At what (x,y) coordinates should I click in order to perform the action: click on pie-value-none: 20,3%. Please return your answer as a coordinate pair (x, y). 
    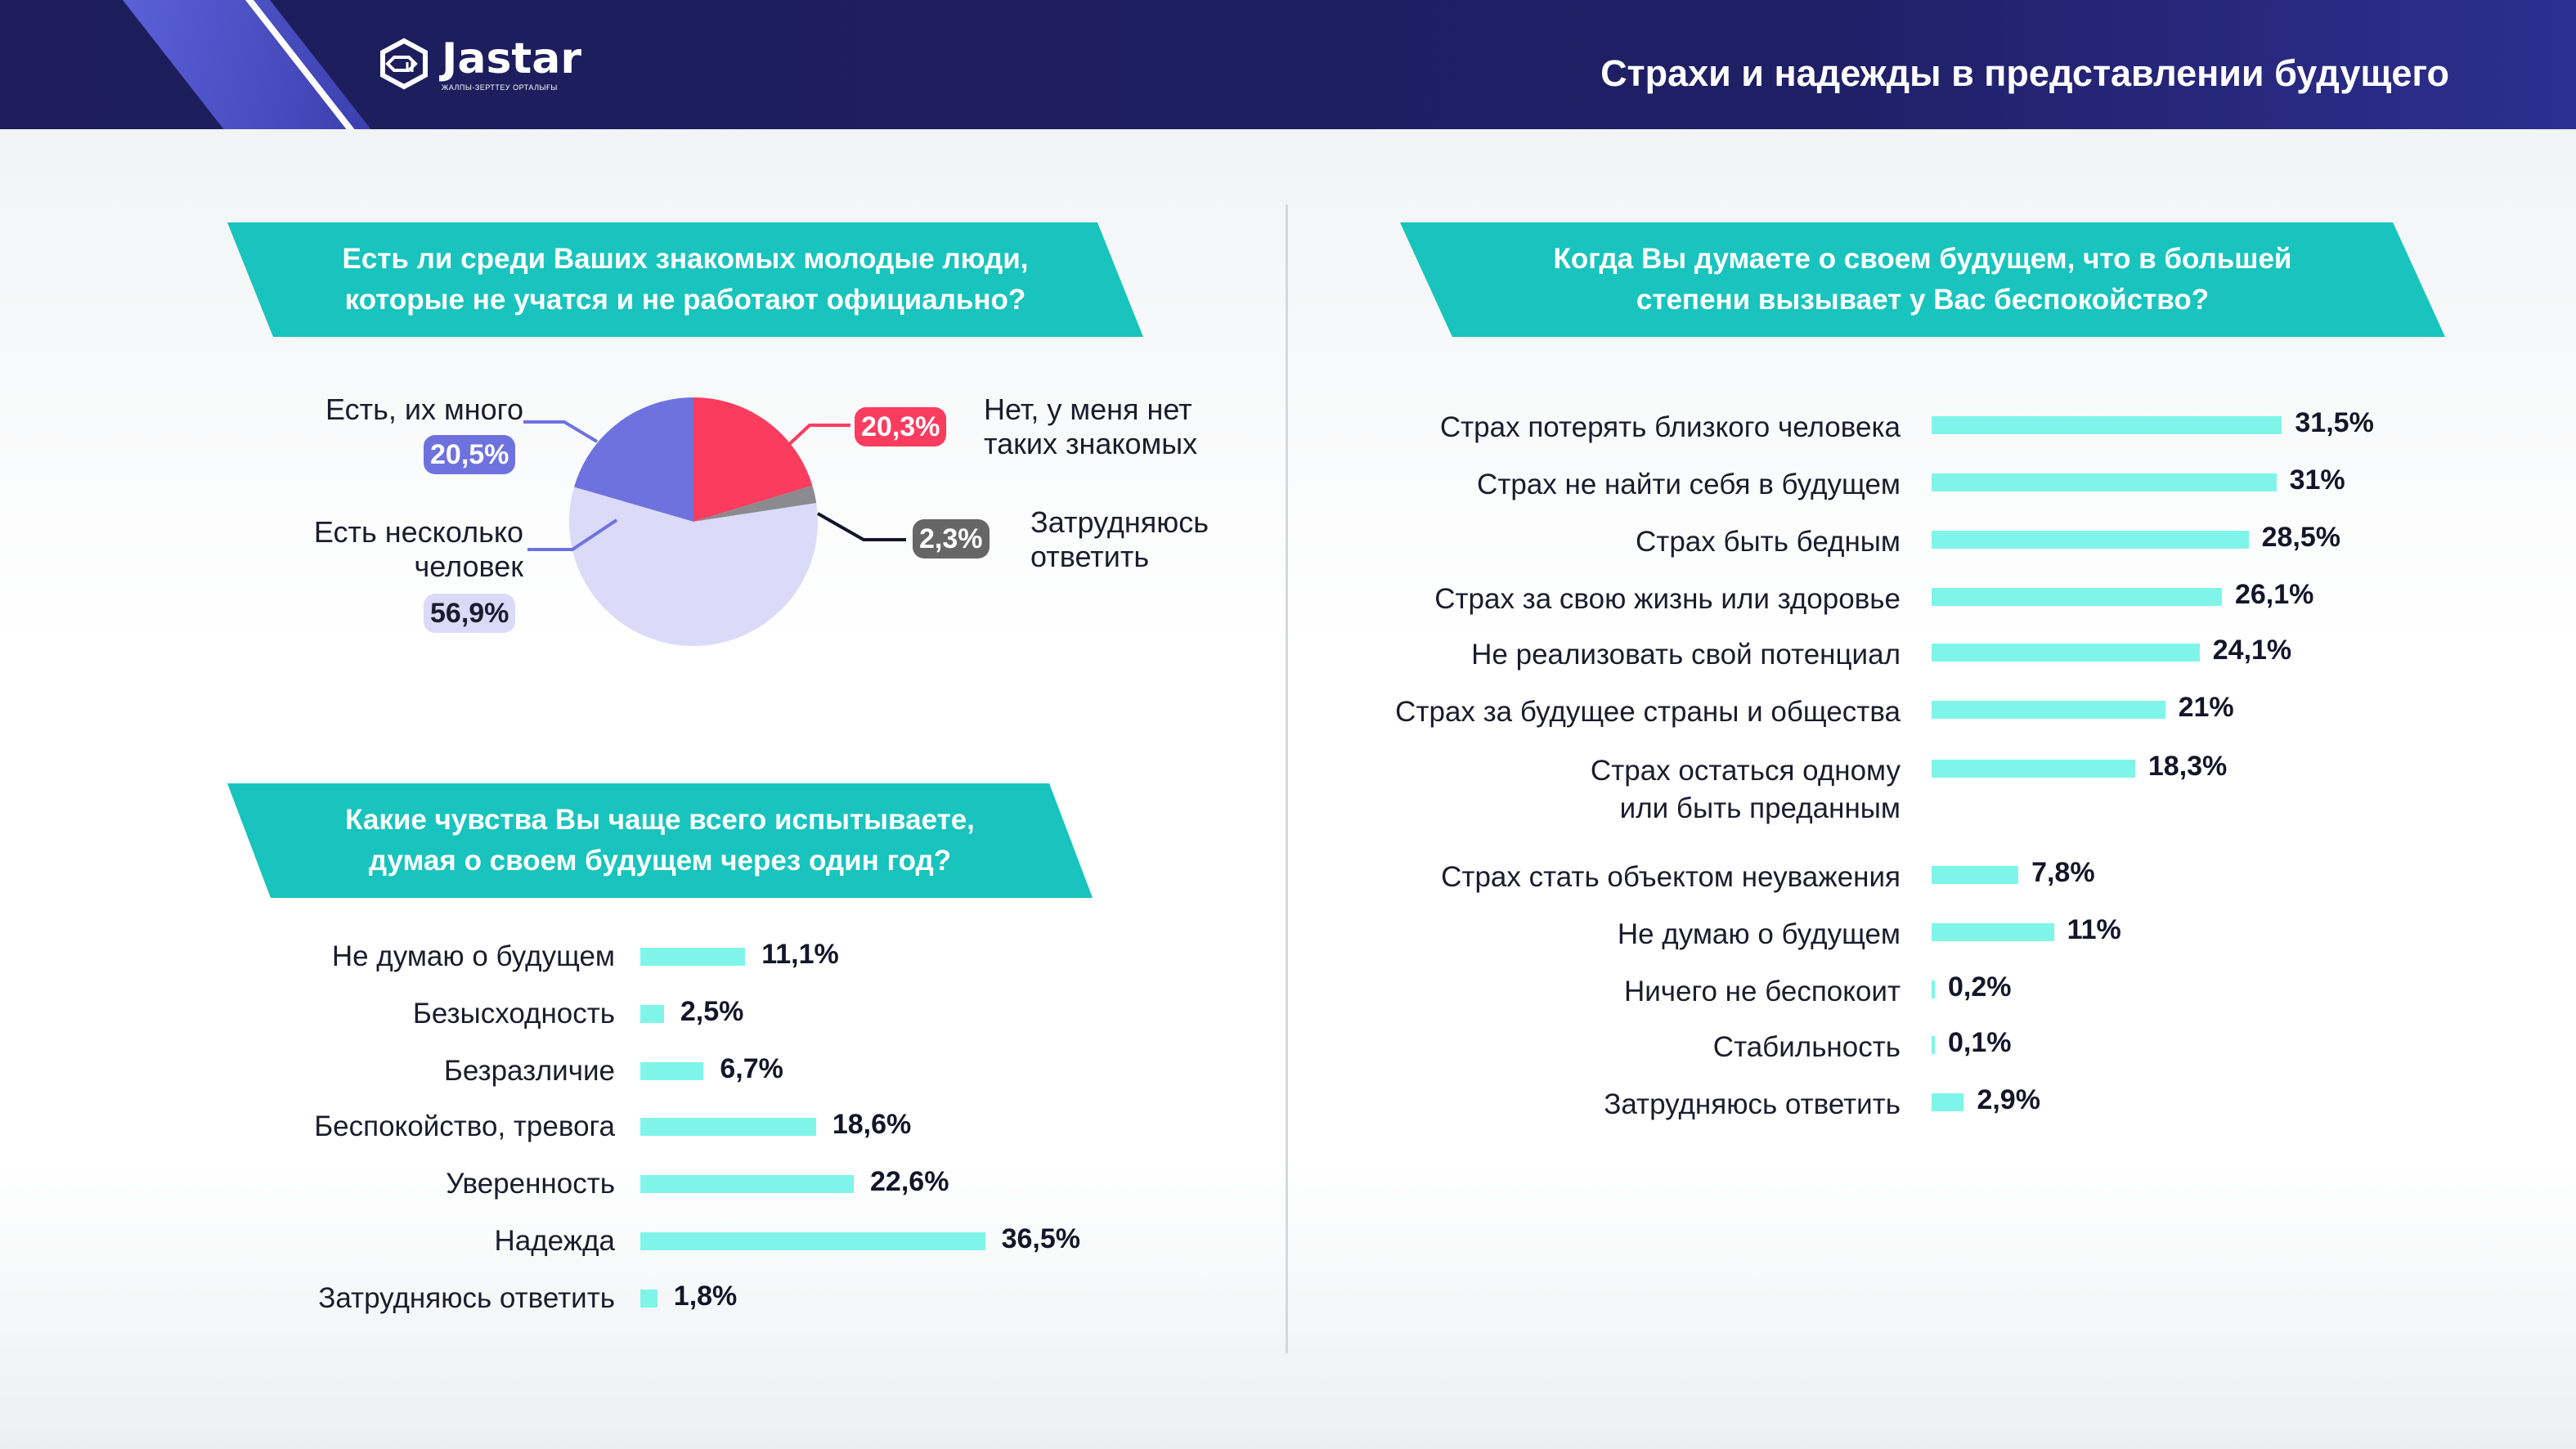
    Looking at the image, I should click on (901, 427).